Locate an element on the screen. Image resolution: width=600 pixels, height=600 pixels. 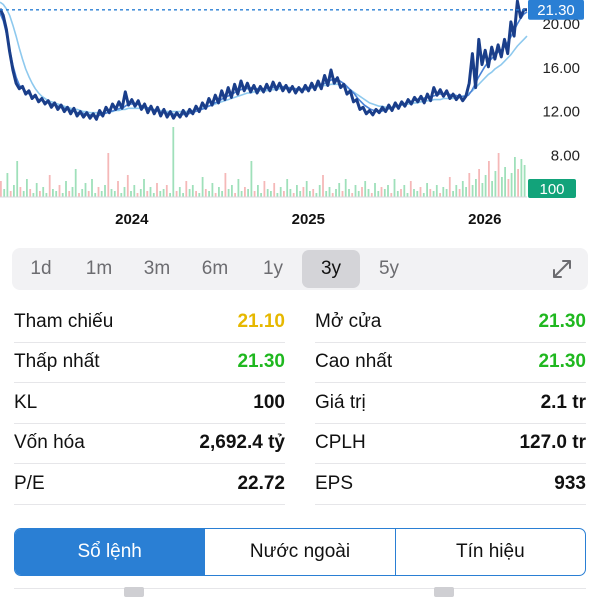
column-header-peek is located at coordinates (444, 592).